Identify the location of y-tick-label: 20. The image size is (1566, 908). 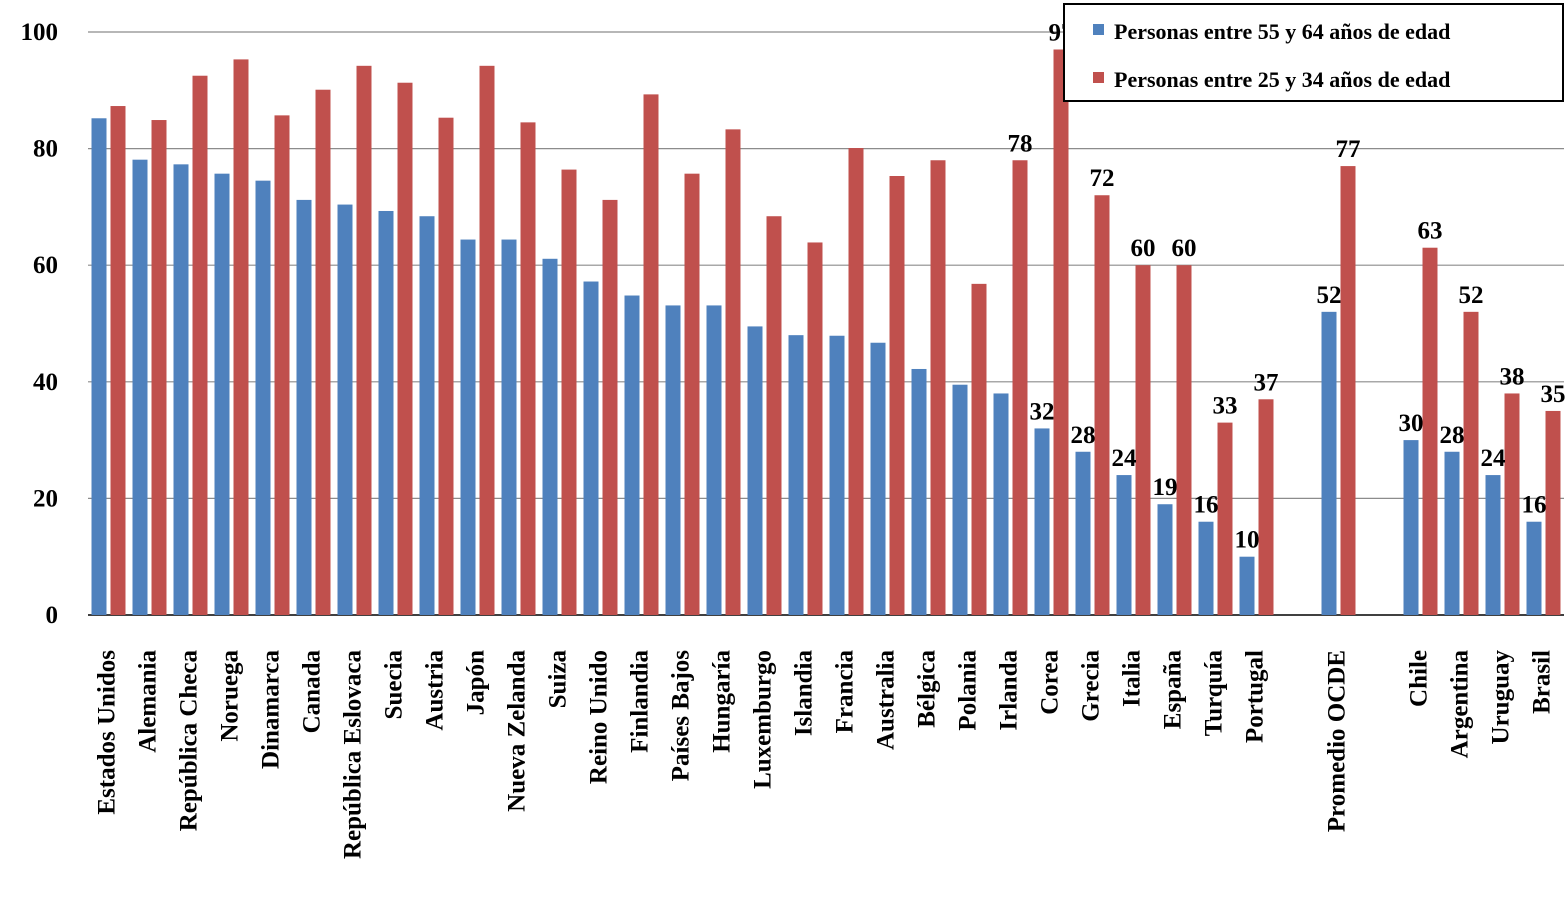
(45, 498).